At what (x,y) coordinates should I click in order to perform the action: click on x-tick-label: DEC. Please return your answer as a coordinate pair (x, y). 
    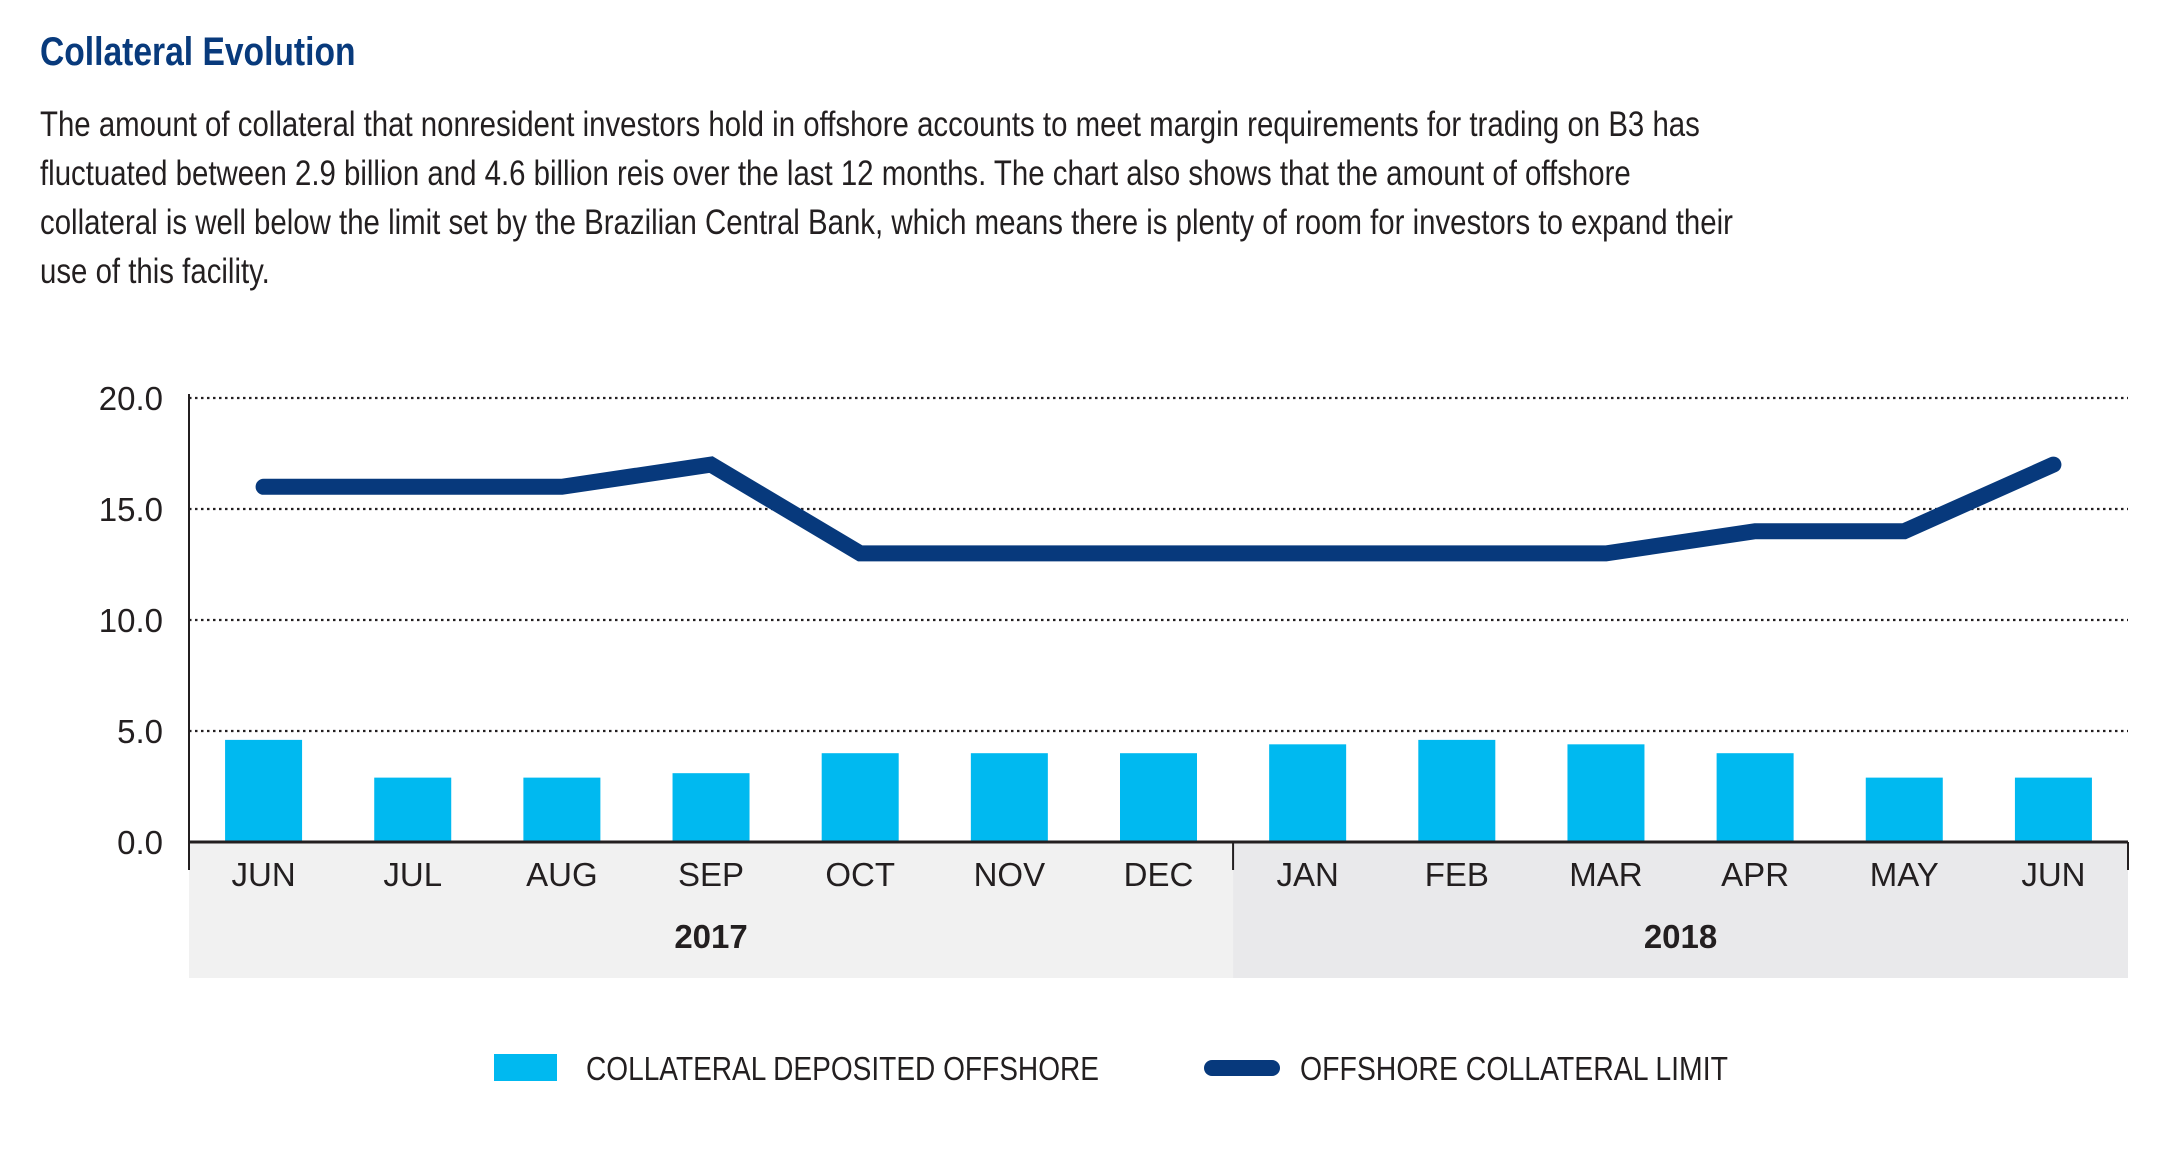
    Looking at the image, I should click on (1159, 874).